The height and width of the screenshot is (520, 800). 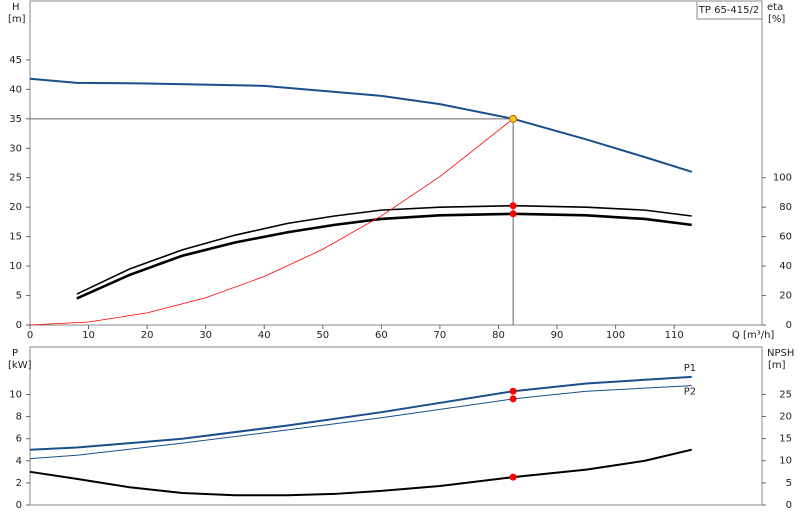 I want to click on y2-axis-unit: [%], so click(x=776, y=19).